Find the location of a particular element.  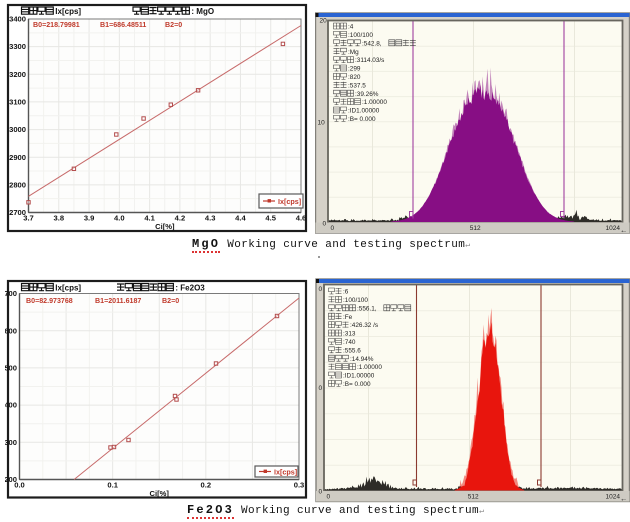

svg-text: :313 is located at coordinates (349, 334).